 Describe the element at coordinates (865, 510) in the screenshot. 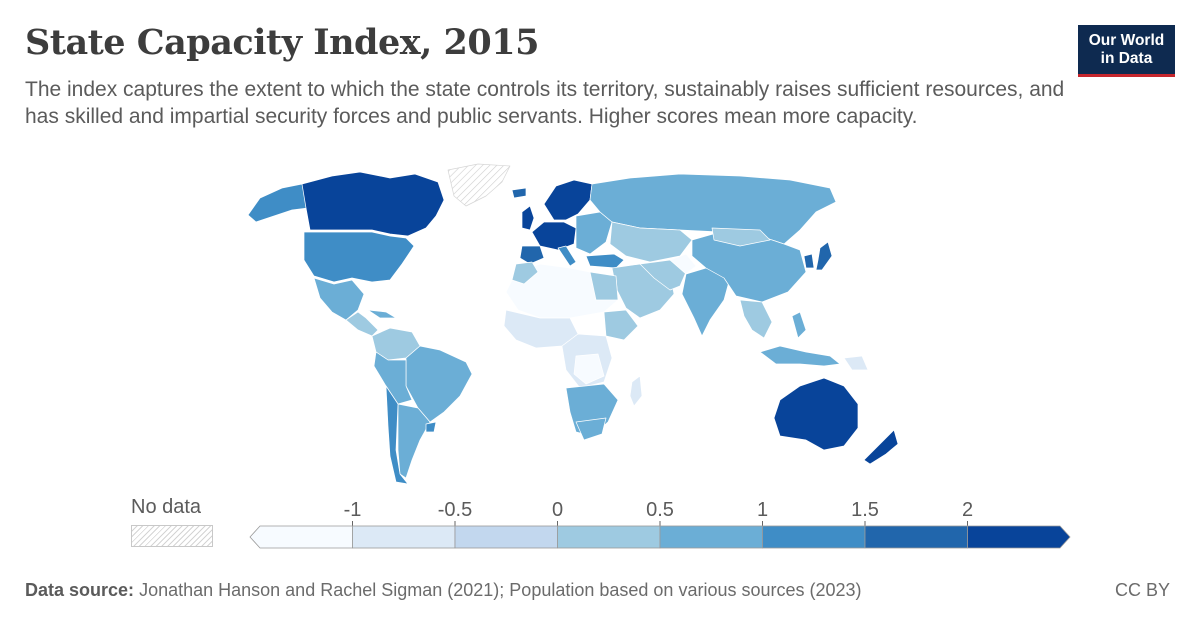

I see `legend-tick-label: 1.5` at that location.